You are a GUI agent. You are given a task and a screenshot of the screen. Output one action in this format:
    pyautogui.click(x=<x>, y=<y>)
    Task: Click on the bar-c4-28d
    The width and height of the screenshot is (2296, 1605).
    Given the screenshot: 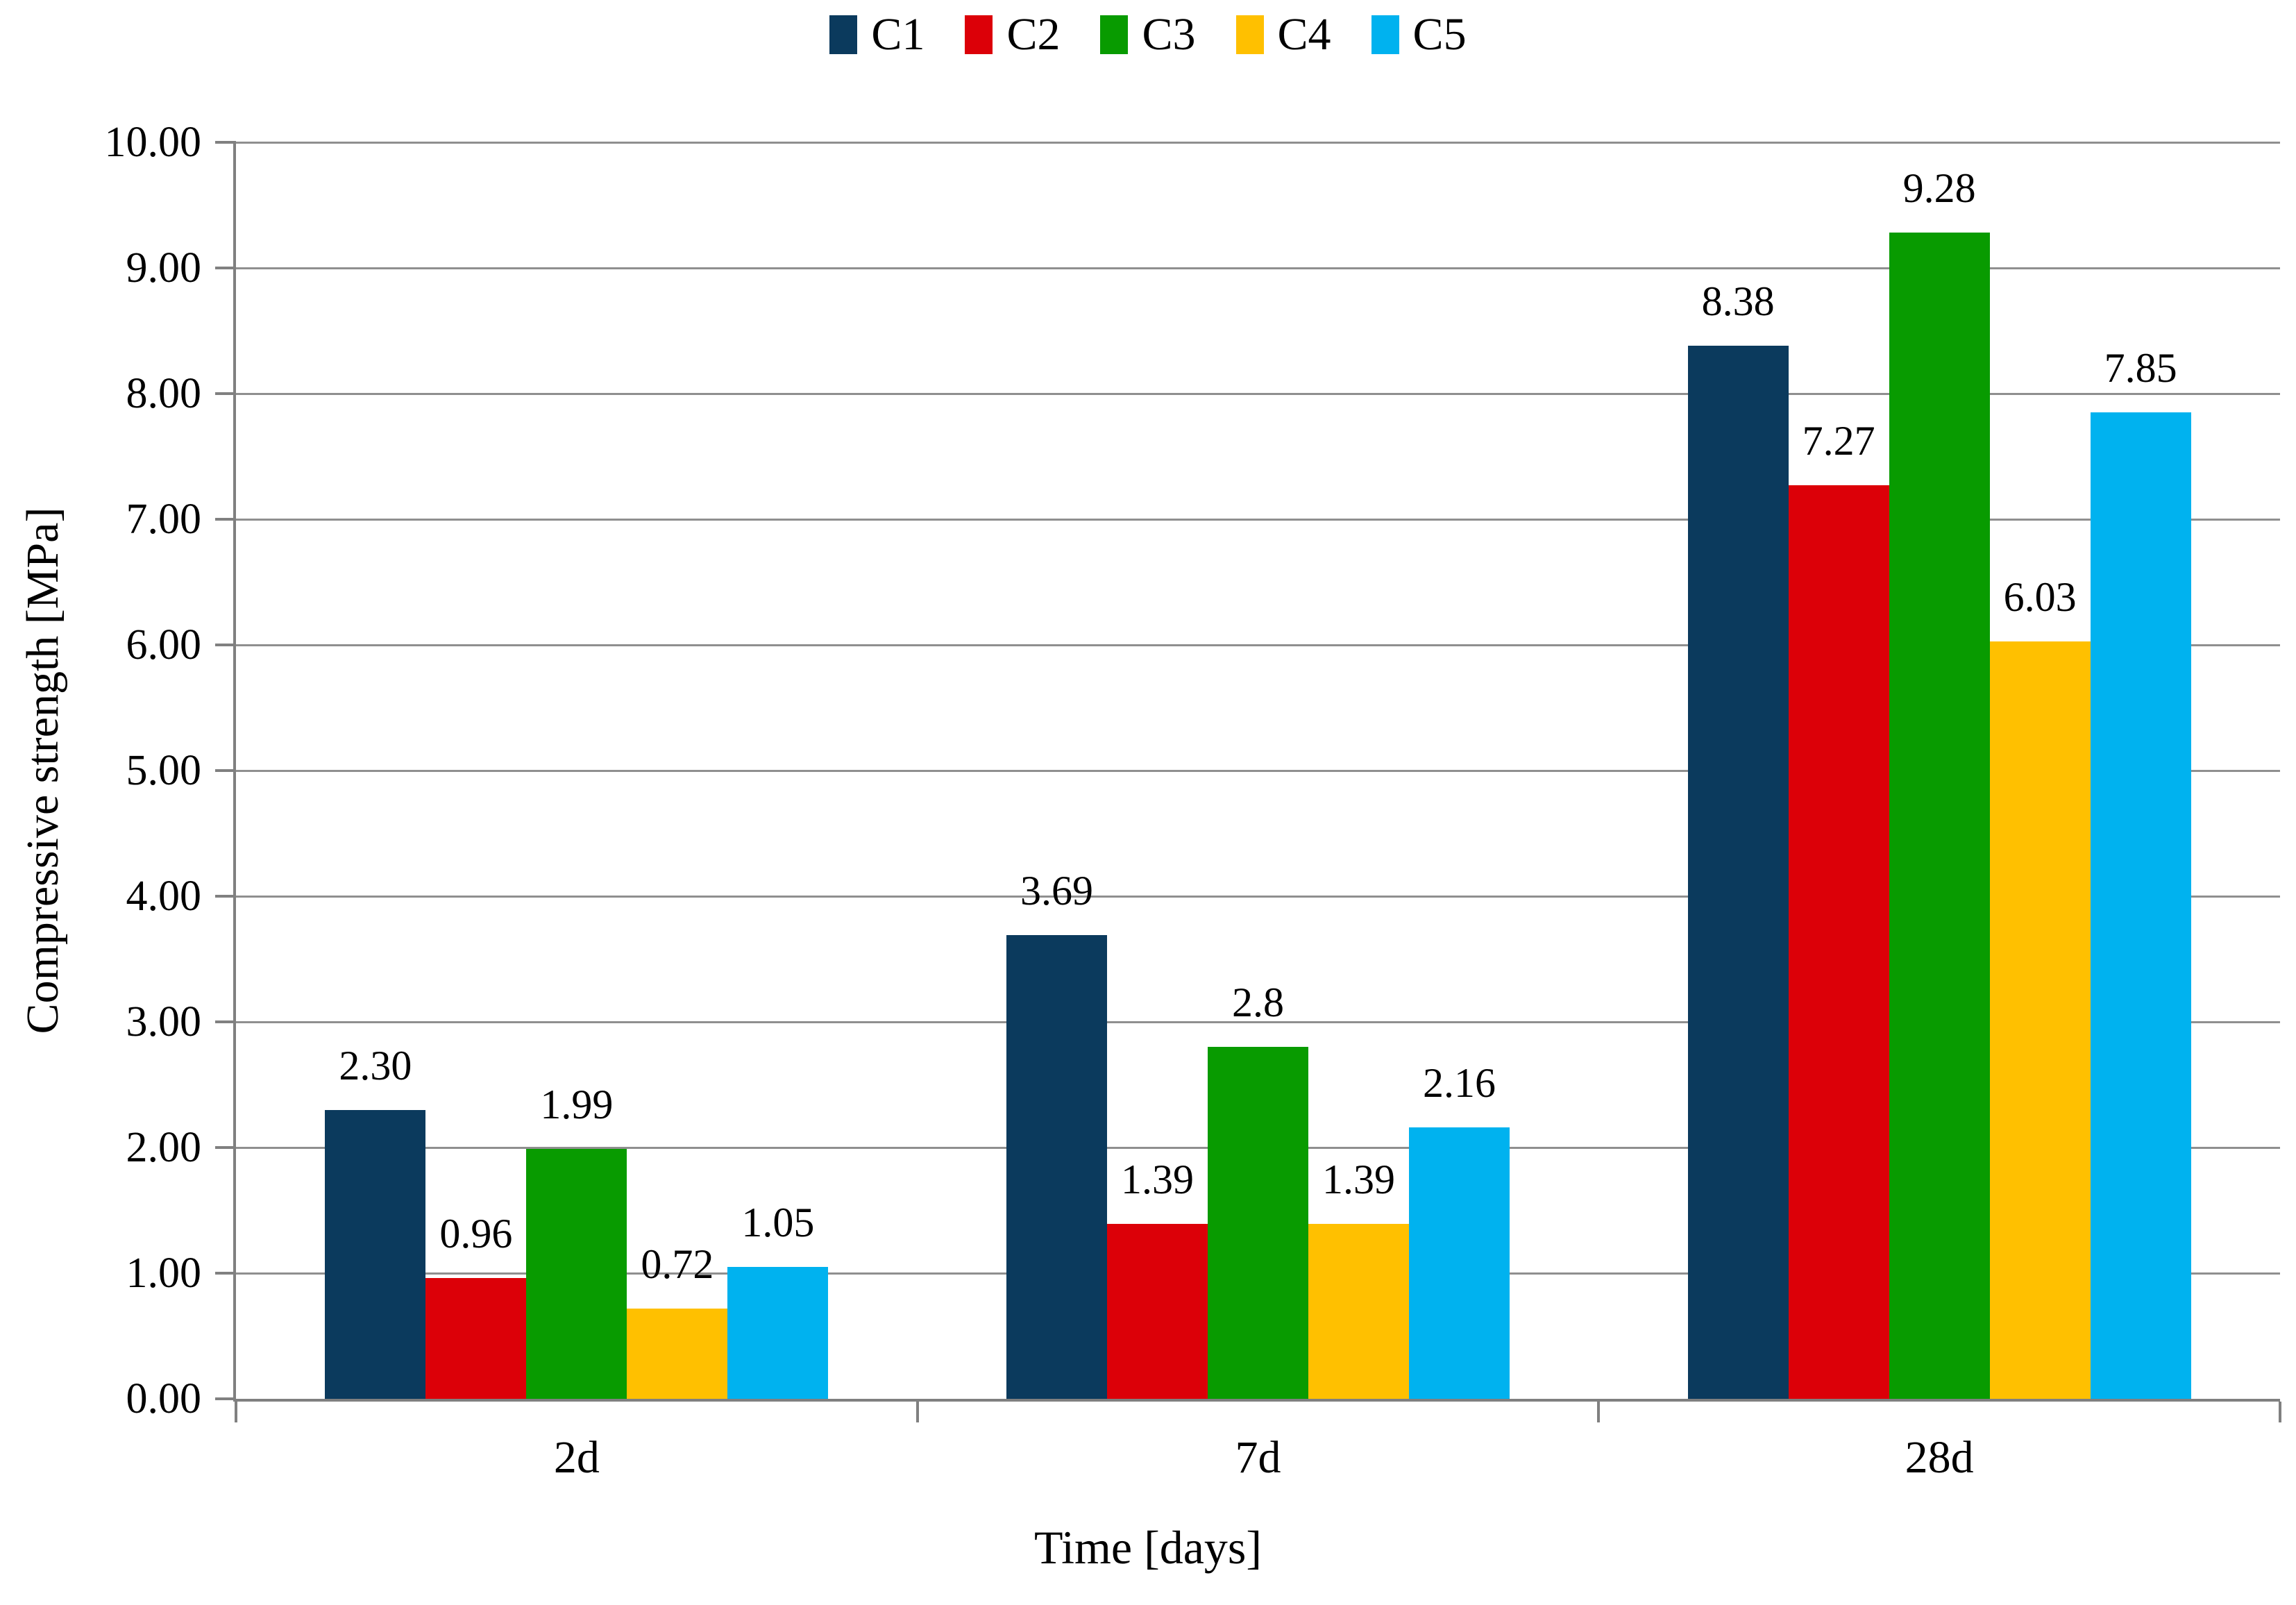 What is the action you would take?
    pyautogui.click(x=2040, y=1020)
    